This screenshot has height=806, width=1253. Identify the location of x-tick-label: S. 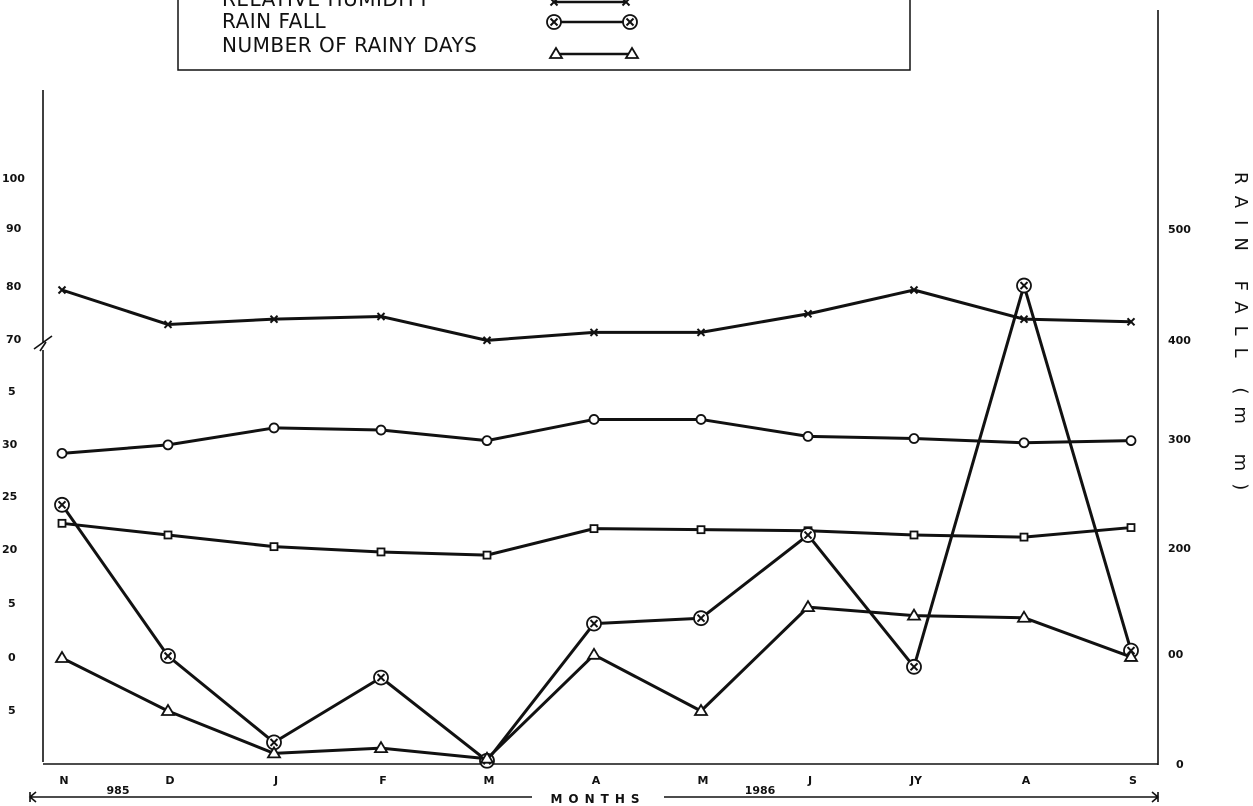
(1133, 780).